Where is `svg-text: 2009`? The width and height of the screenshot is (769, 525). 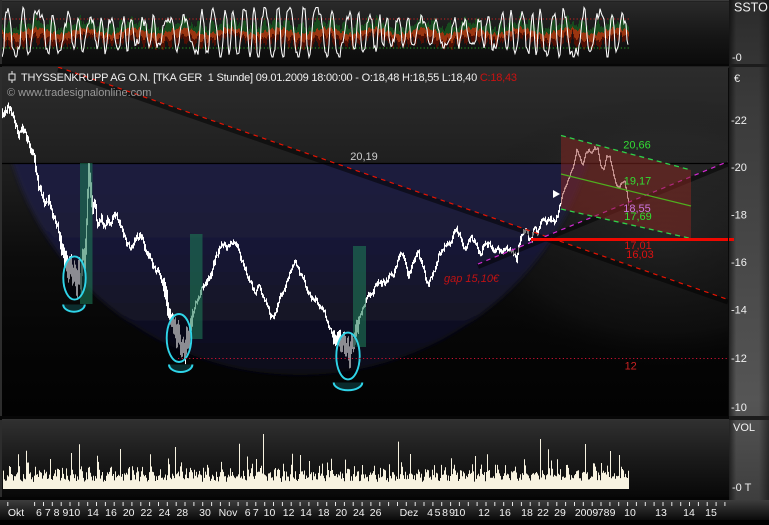
svg-text: 2009 is located at coordinates (587, 513).